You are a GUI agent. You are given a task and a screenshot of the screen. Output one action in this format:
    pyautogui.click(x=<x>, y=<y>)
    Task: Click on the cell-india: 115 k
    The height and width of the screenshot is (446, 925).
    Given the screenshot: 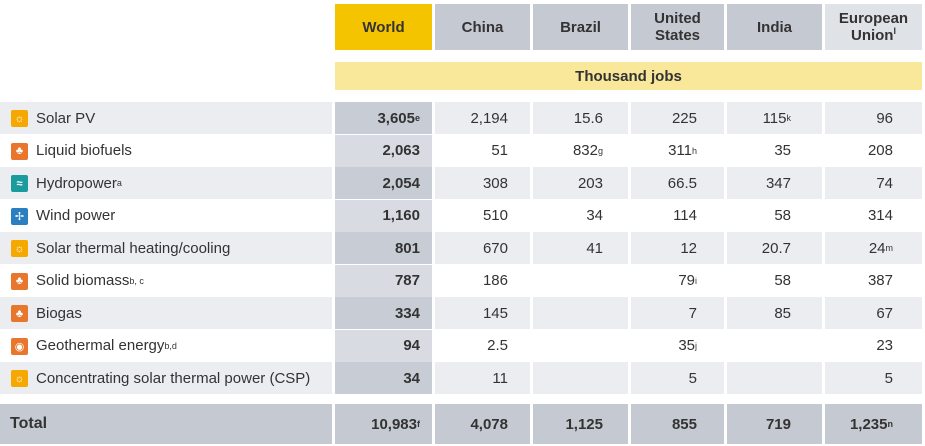 What is the action you would take?
    pyautogui.click(x=776, y=118)
    